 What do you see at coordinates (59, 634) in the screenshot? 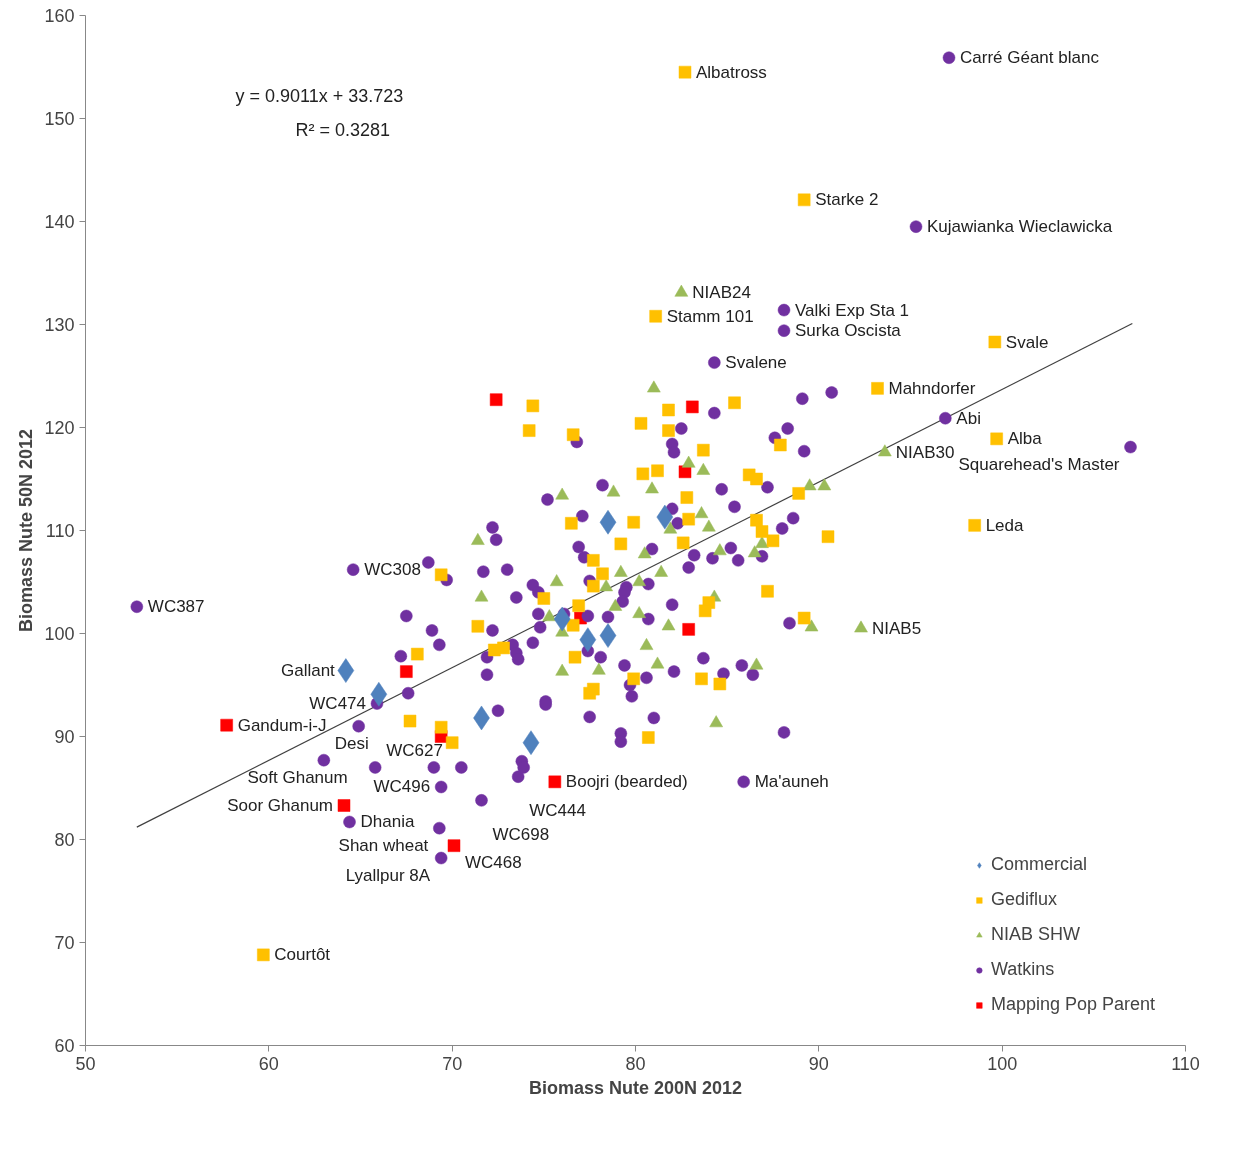
I see `y-tick-label: 100` at bounding box center [59, 634].